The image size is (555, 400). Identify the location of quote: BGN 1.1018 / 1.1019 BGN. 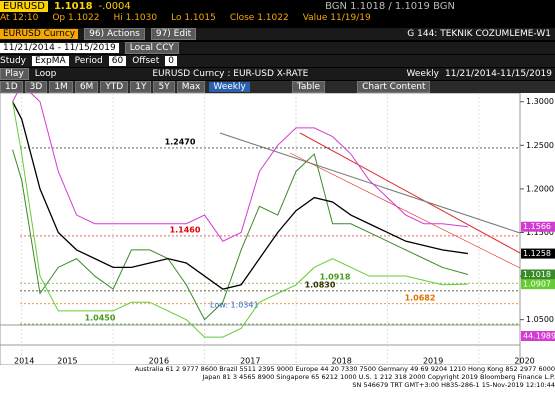
(390, 6).